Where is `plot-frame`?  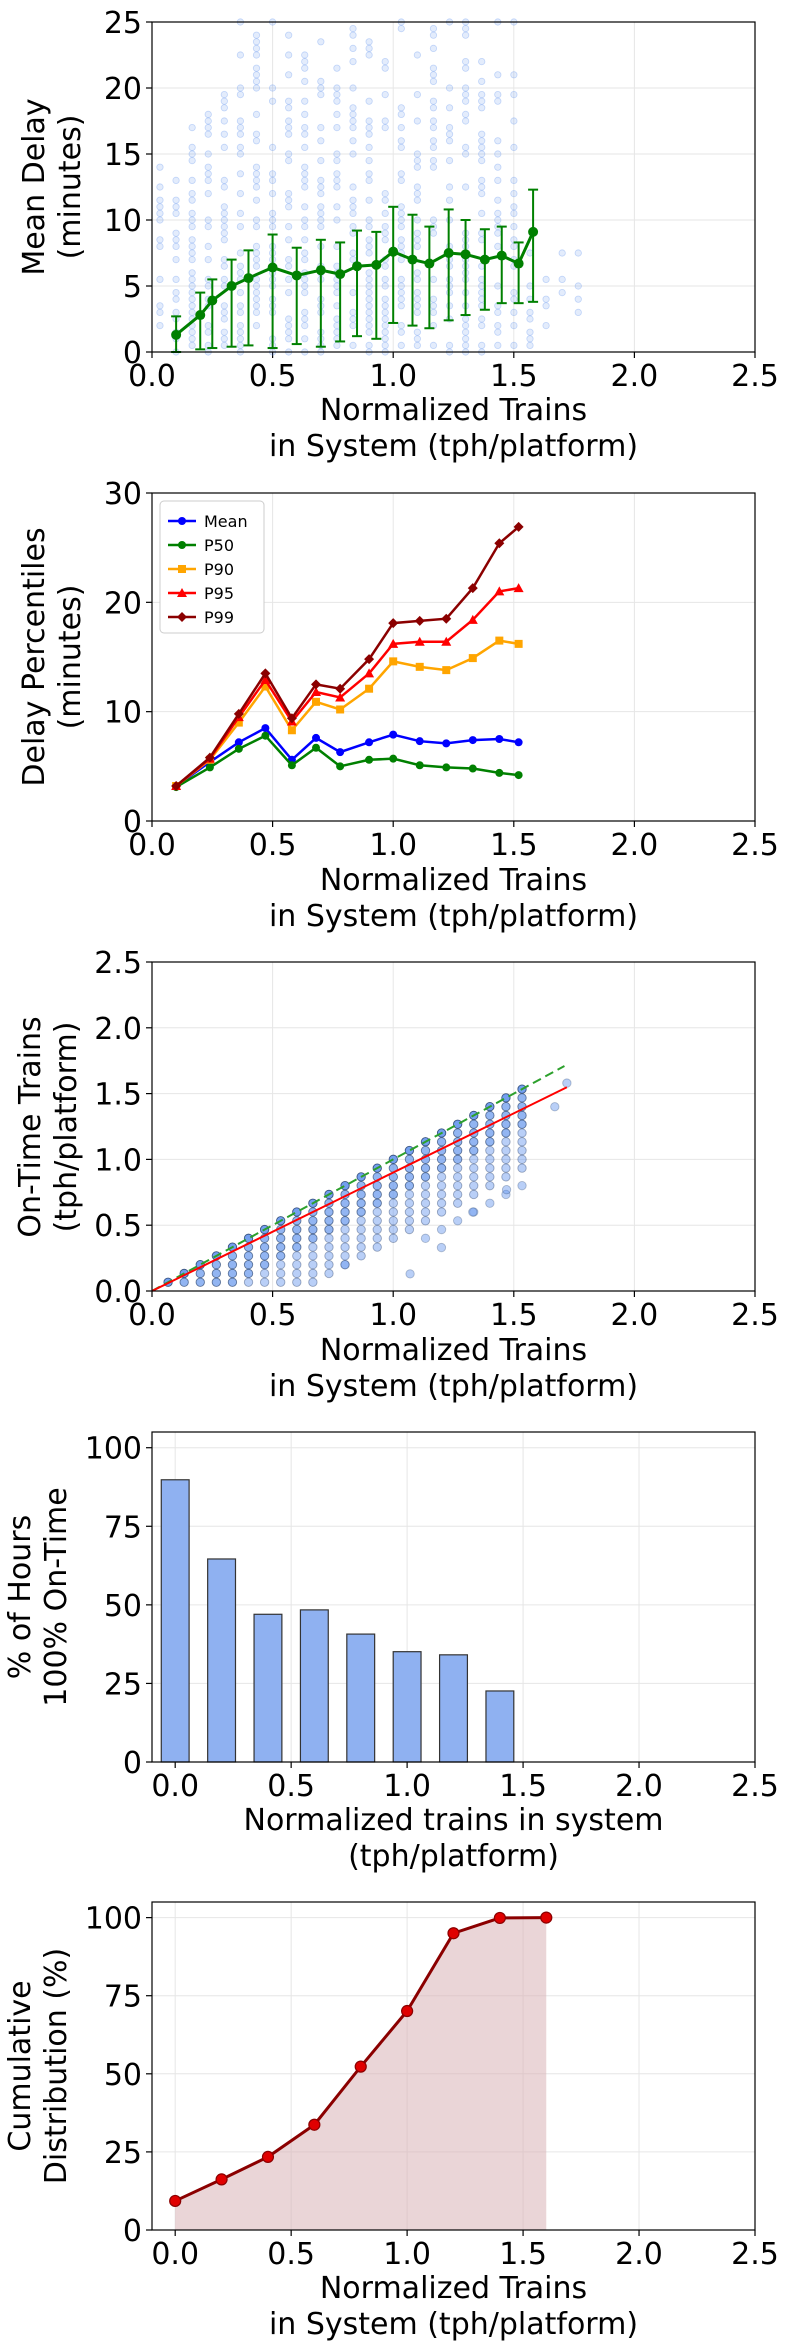
plot-frame is located at coordinates (453, 2066).